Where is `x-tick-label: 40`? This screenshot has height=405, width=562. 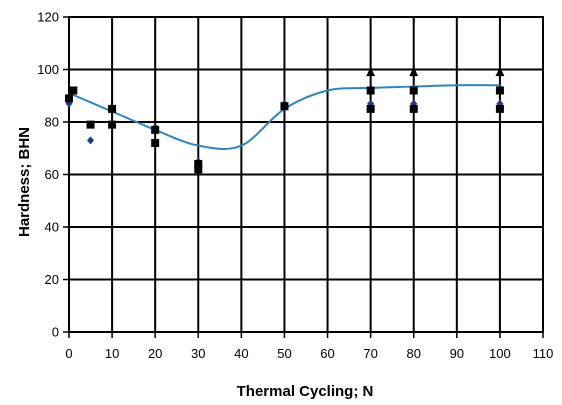
x-tick-label: 40 is located at coordinates (241, 353).